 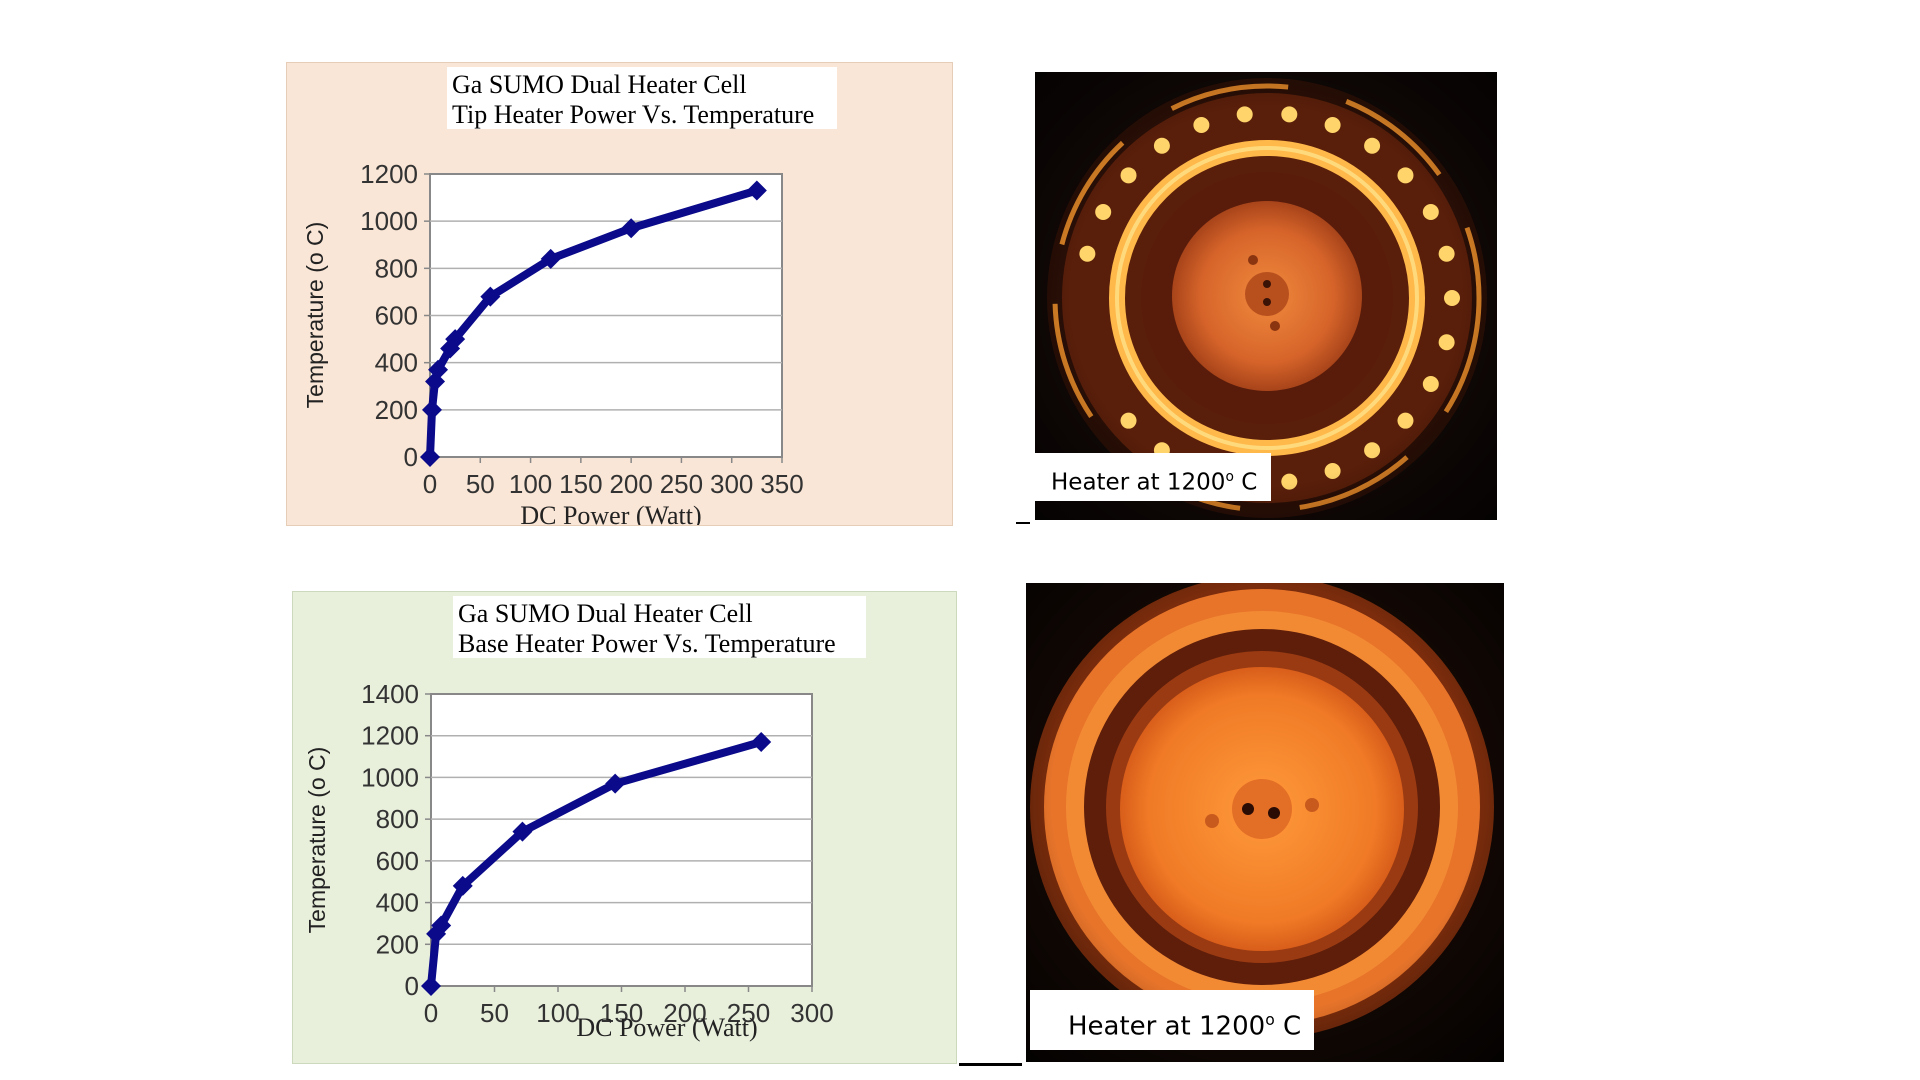 I want to click on tip-heater-photo-caption: Heater at 1200o C, so click(x=1153, y=477).